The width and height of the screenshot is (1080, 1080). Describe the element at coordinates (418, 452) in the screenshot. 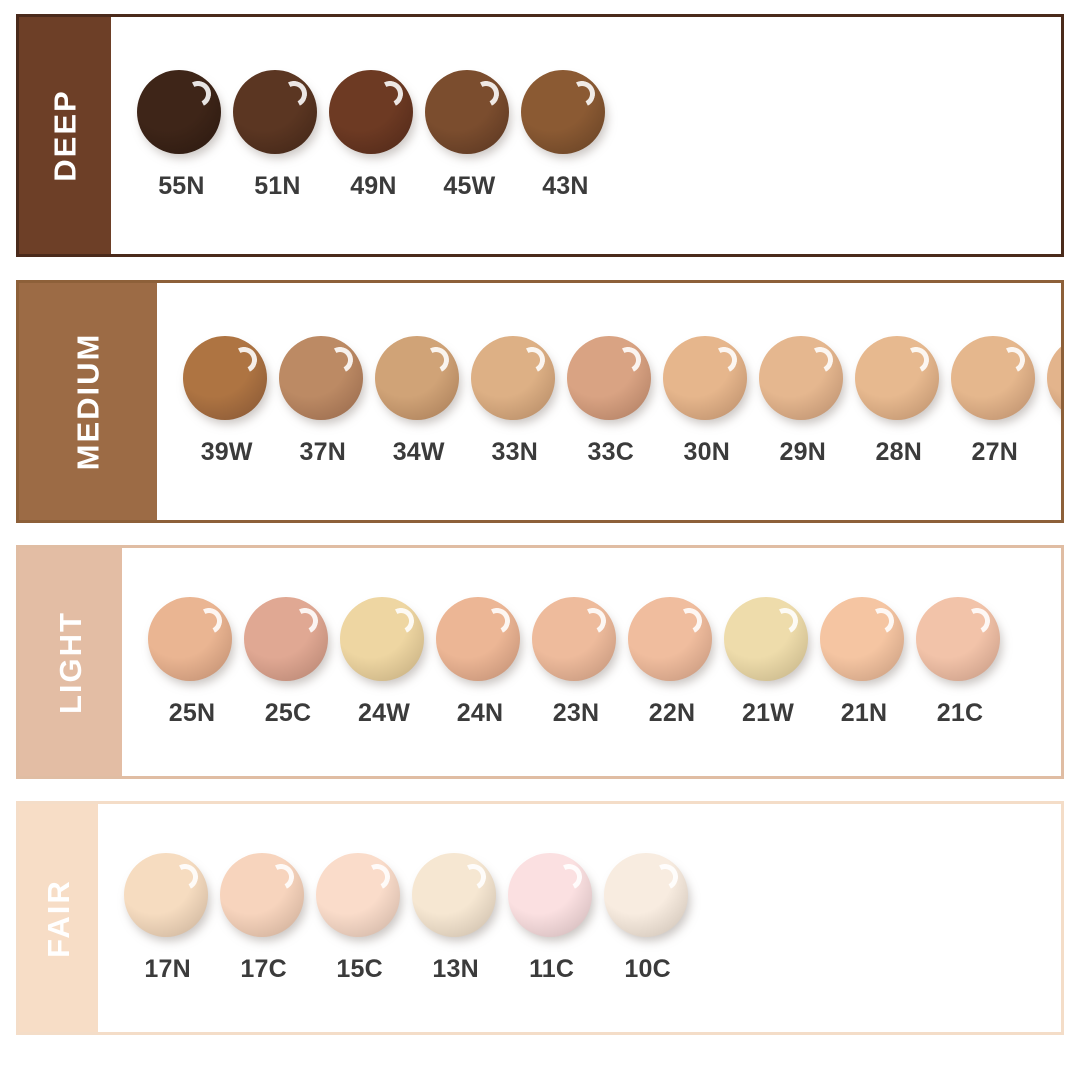

I see `shade-code-label: 34W` at that location.